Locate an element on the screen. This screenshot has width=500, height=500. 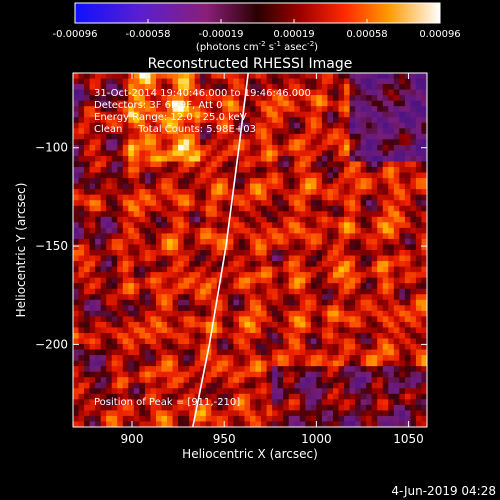
x-tick-label: 950 is located at coordinates (224, 439).